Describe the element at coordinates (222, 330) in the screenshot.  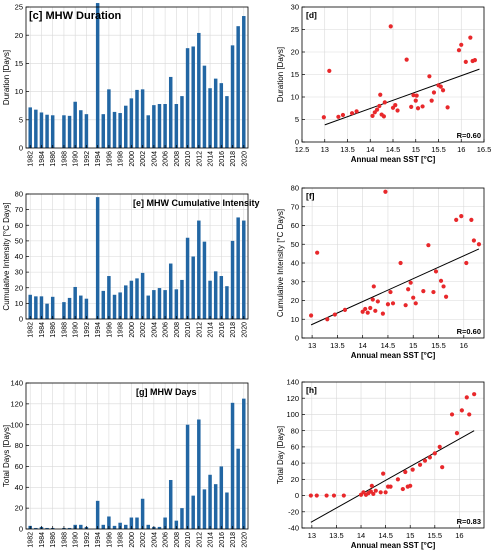
I see `x-tick-label-e: 2016` at that location.